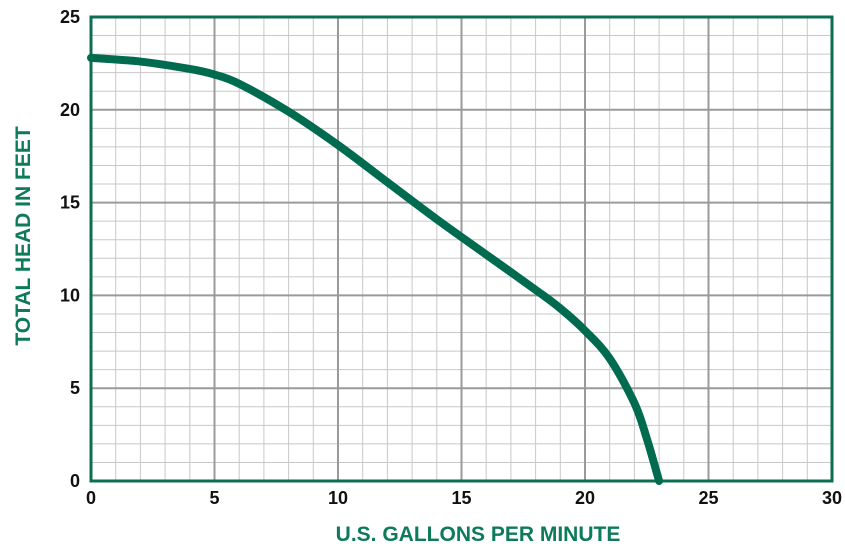 The width and height of the screenshot is (845, 550). I want to click on y-tick-label: 0, so click(75, 481).